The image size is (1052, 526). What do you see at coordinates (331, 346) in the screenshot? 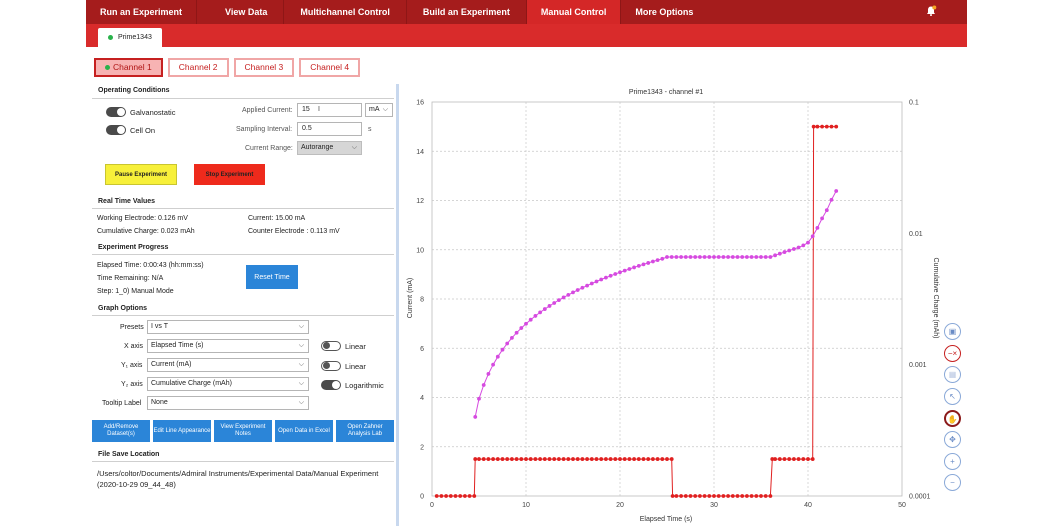
I see `x-scale-toggle` at bounding box center [331, 346].